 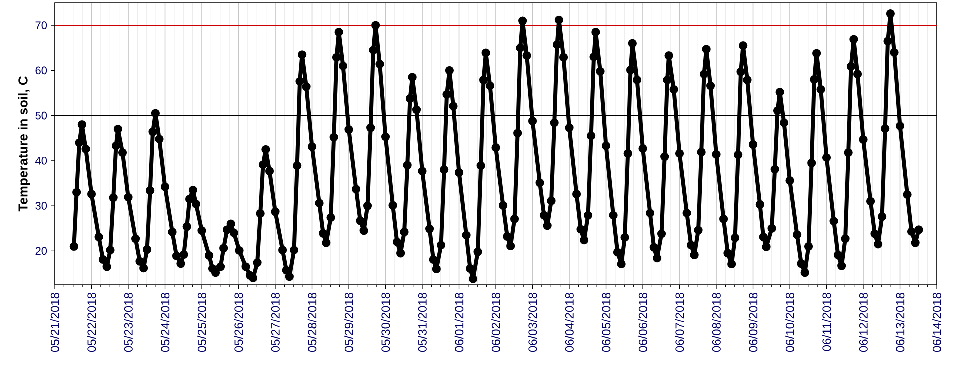 I want to click on x-tick-label: 06/09/2018, so click(x=753, y=322).